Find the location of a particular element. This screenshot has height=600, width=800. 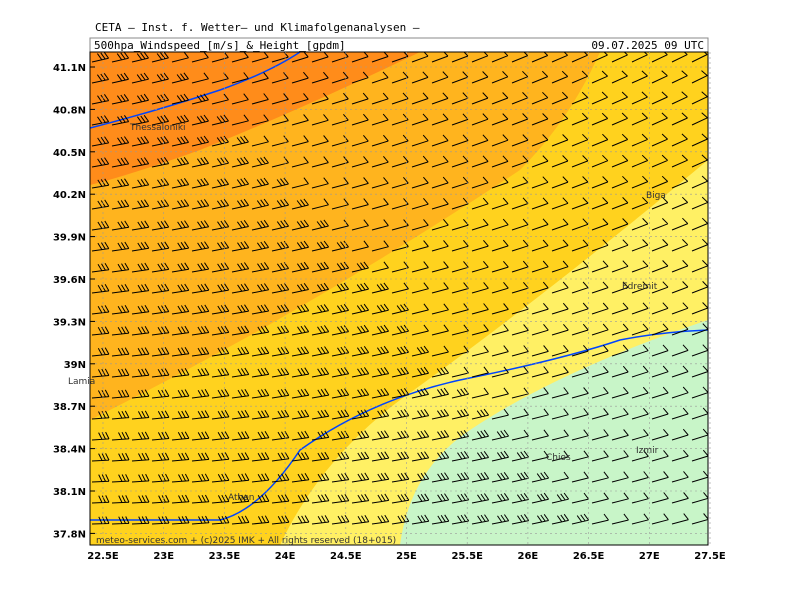

lon-label: 26E is located at coordinates (528, 556).